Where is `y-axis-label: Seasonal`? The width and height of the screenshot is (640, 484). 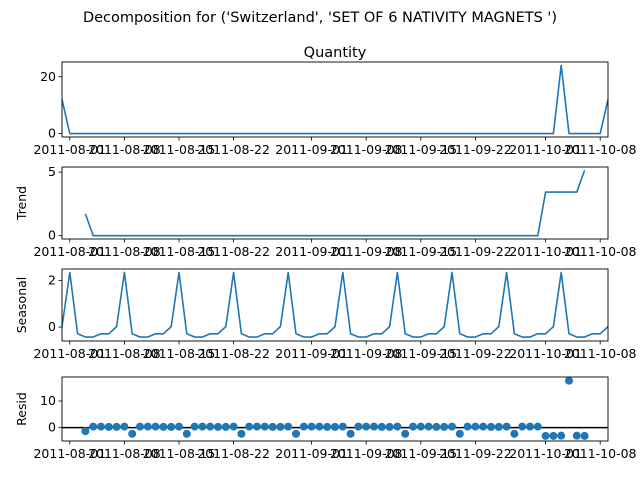 y-axis-label: Seasonal is located at coordinates (21, 305).